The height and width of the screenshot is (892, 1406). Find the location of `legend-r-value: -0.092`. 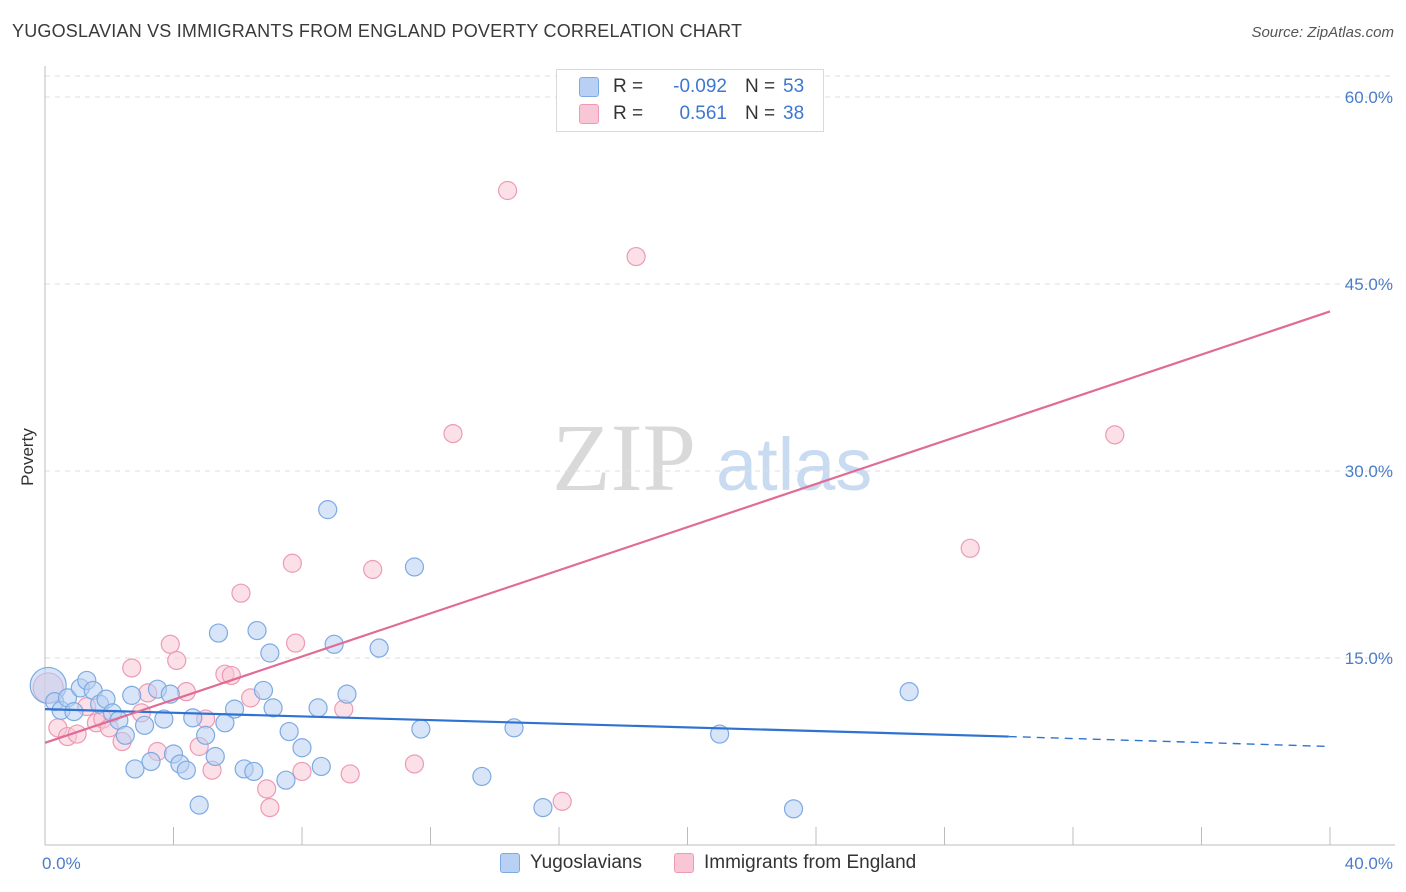

legend-r-value: -0.092 is located at coordinates (700, 86).